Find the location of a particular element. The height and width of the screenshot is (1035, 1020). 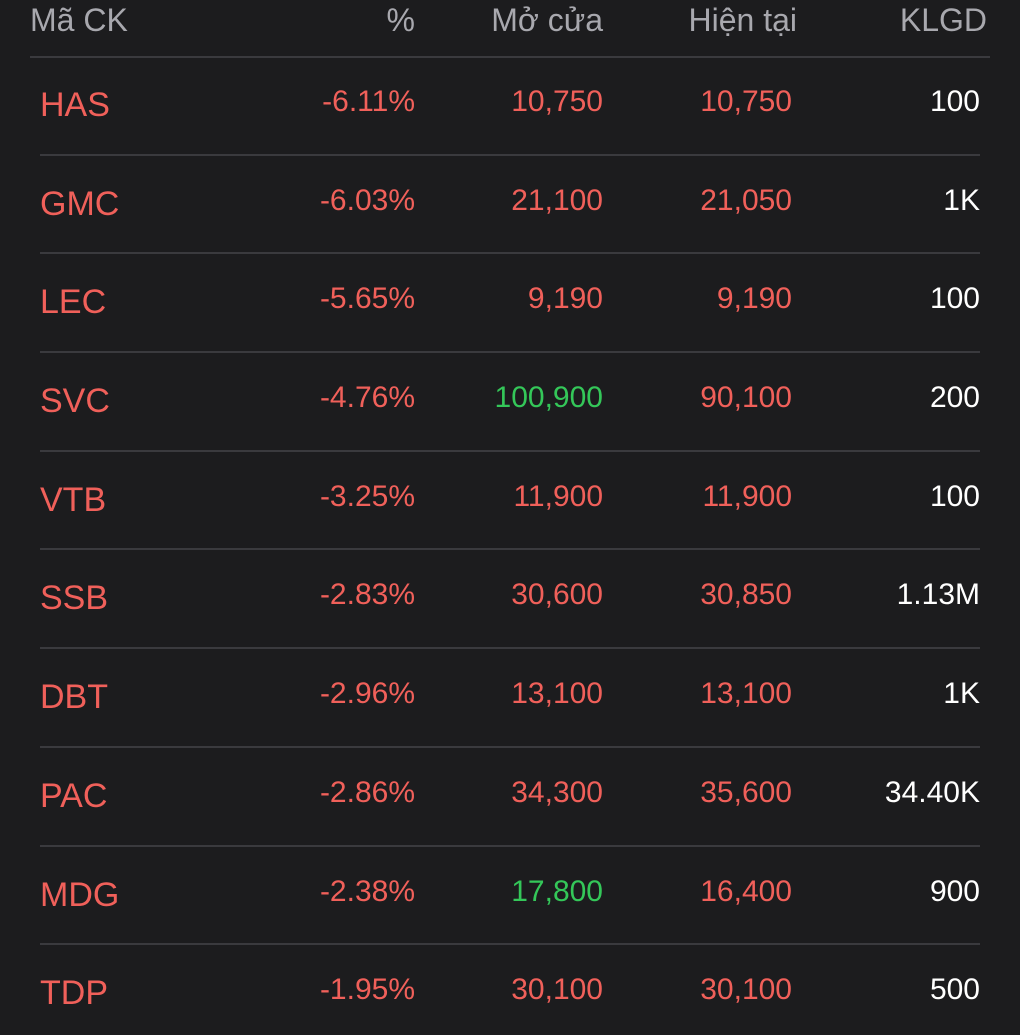

open-price: 21,100 is located at coordinates (557, 200).